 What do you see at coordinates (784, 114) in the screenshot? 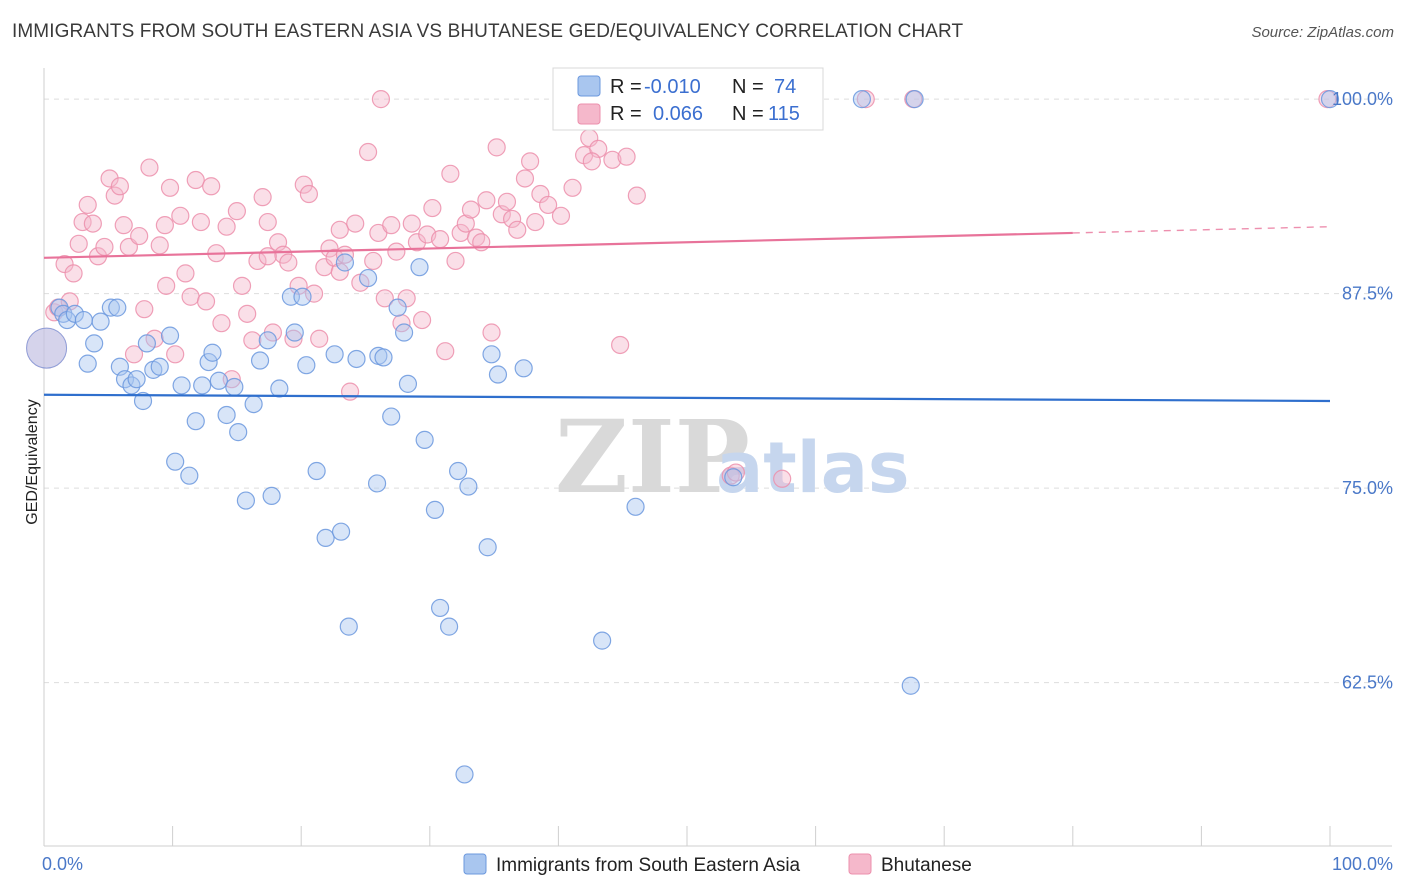
I see `legend-n-value-pink: 115` at bounding box center [784, 114].